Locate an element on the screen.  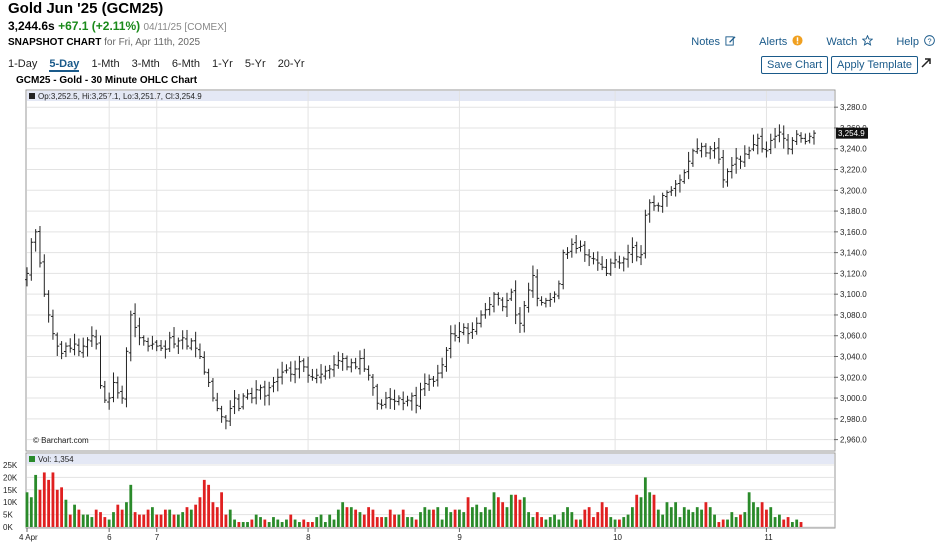
tab-3-mth: 3-Mth is located at coordinates (145, 64).